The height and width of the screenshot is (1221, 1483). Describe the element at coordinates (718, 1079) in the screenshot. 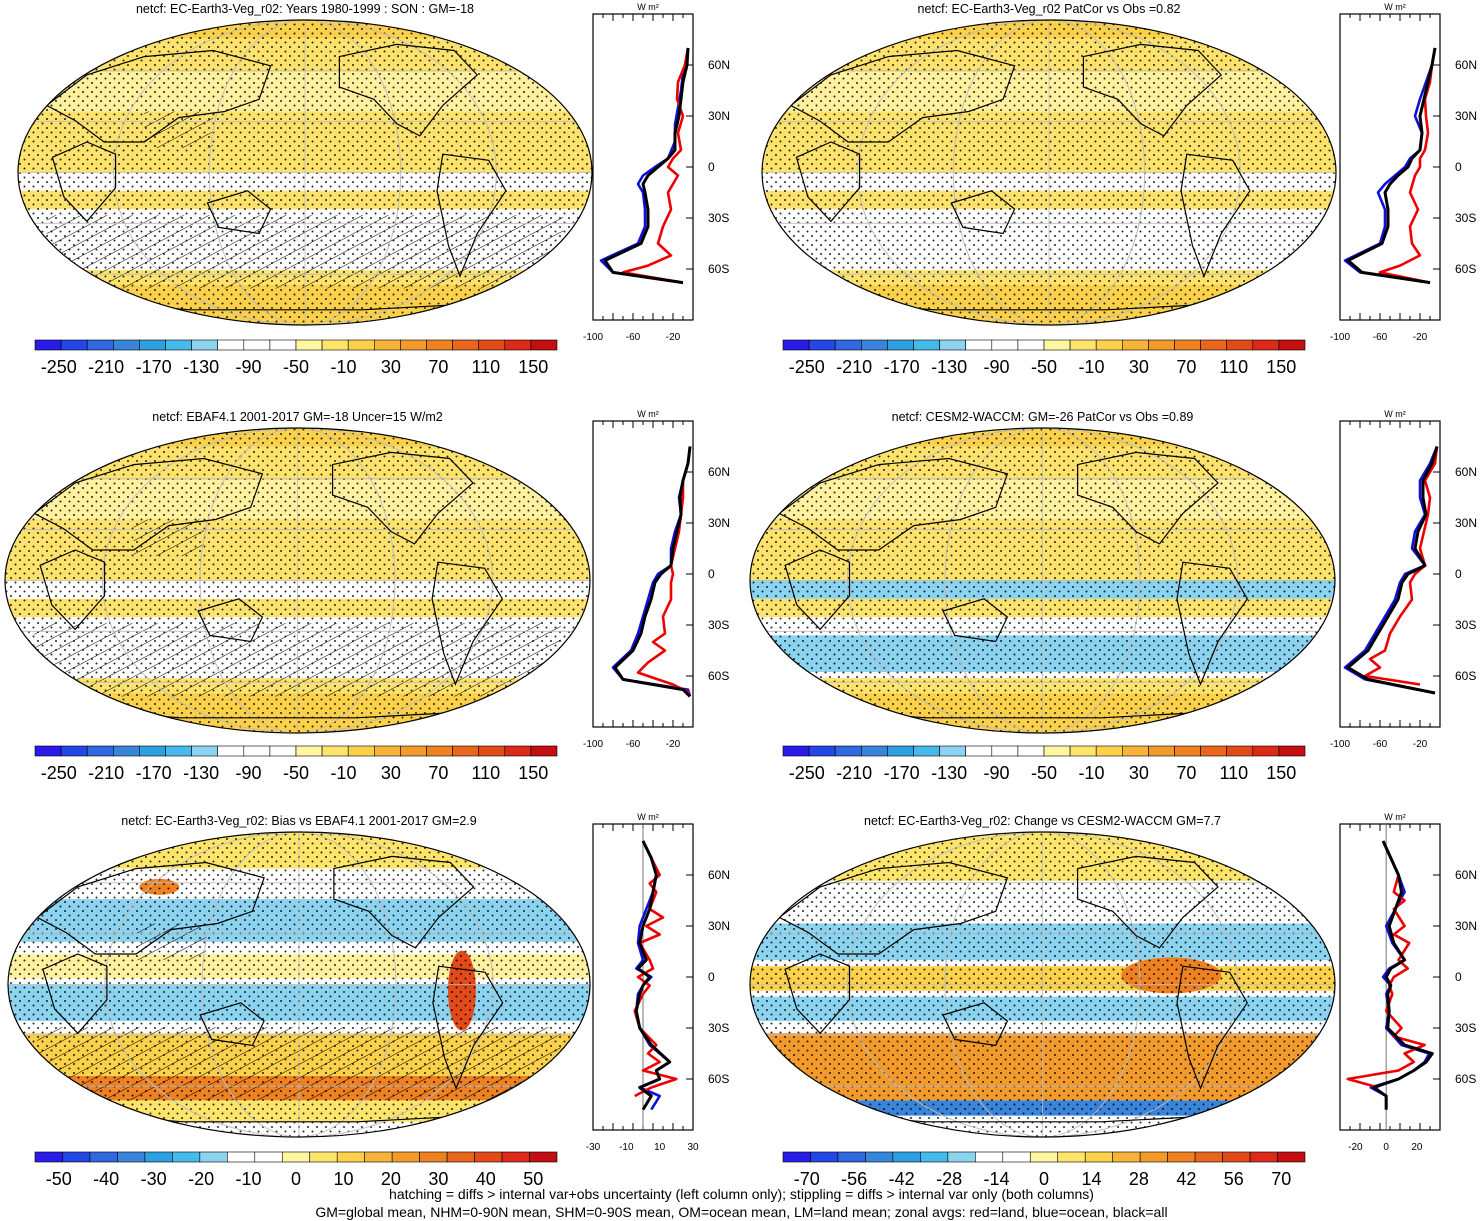

I see `profile-lat-label: 60S` at that location.